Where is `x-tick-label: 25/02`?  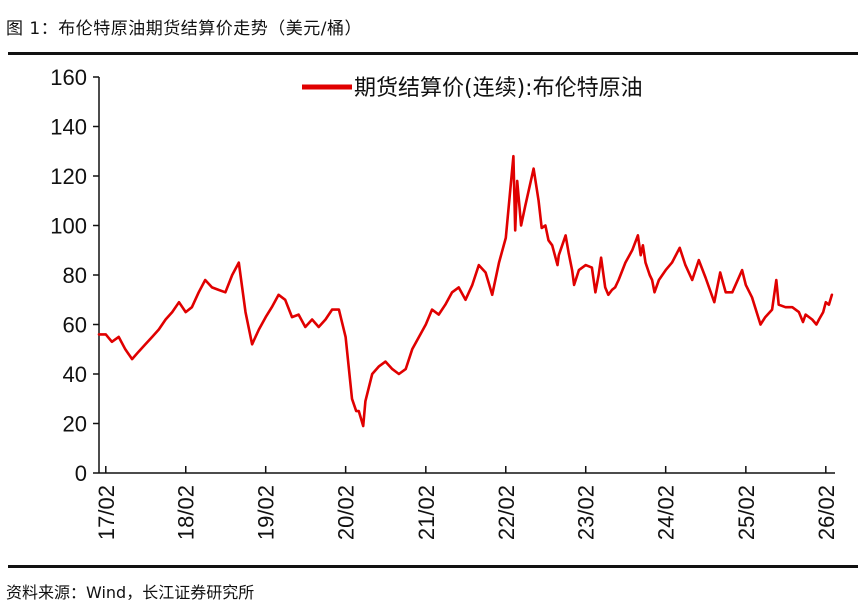
x-tick-label: 25/02 is located at coordinates (746, 512).